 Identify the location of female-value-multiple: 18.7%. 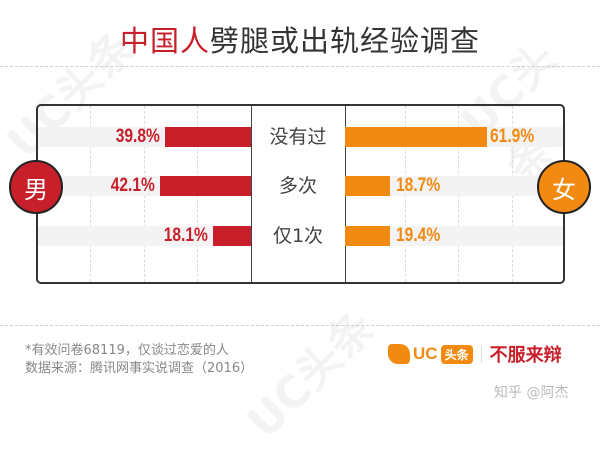
(418, 185).